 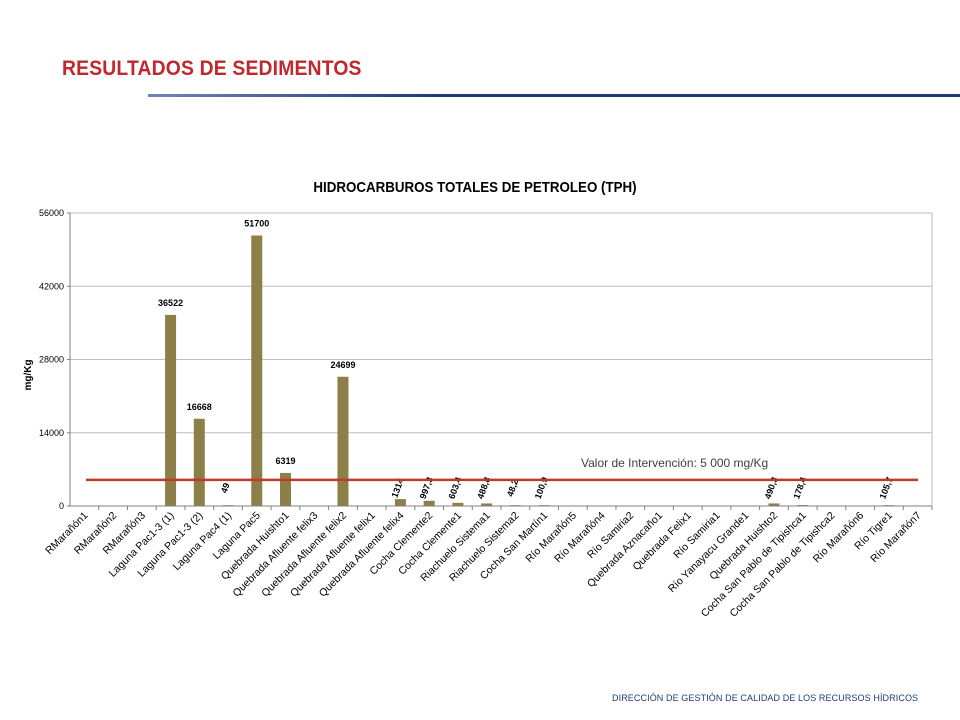 What do you see at coordinates (225, 488) in the screenshot?
I see `data-label: 49` at bounding box center [225, 488].